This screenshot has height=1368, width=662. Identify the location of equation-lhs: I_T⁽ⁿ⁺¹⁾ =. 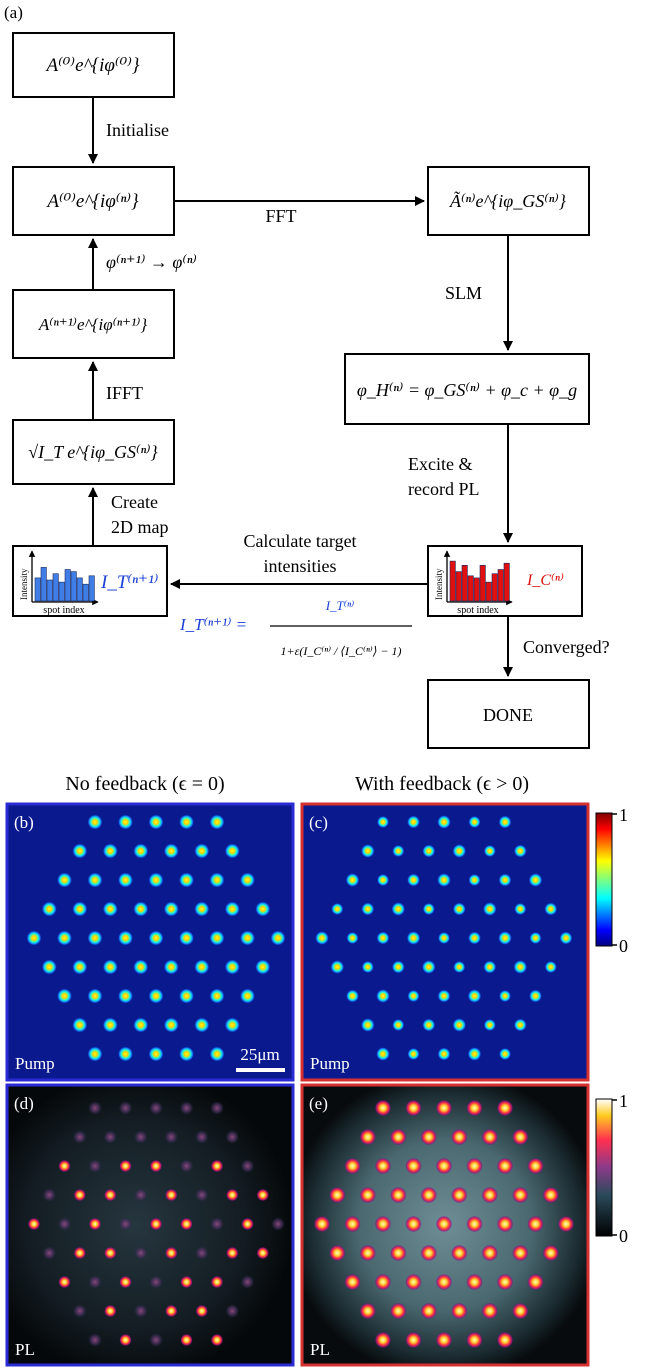
(213, 624).